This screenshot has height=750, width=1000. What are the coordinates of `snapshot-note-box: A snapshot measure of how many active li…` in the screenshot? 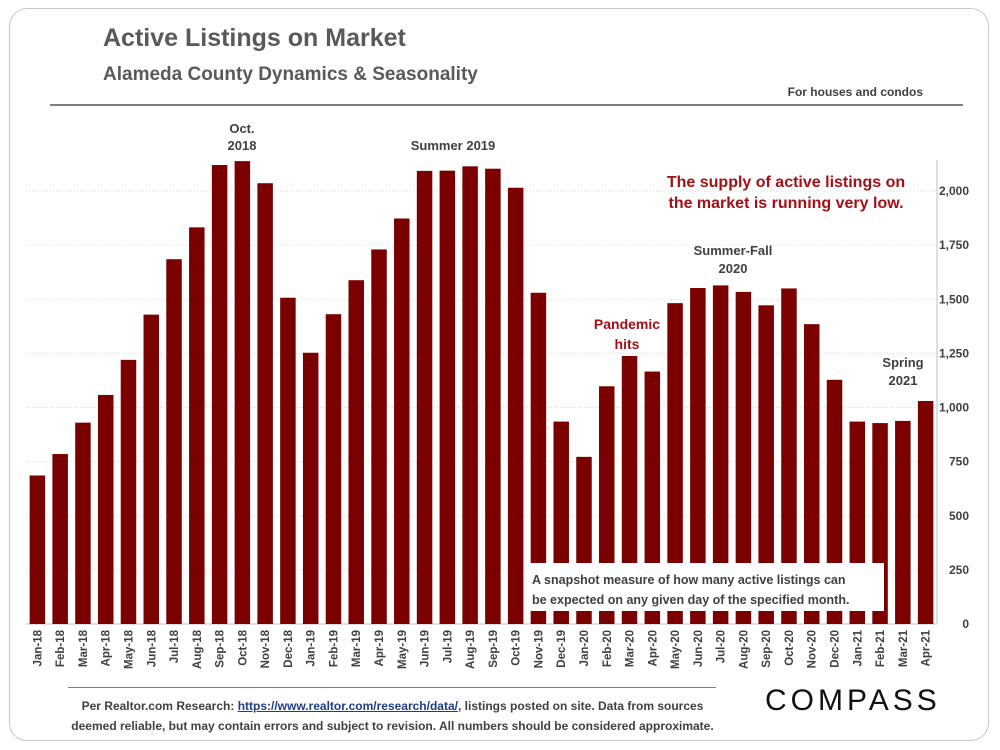 It's located at (706, 587).